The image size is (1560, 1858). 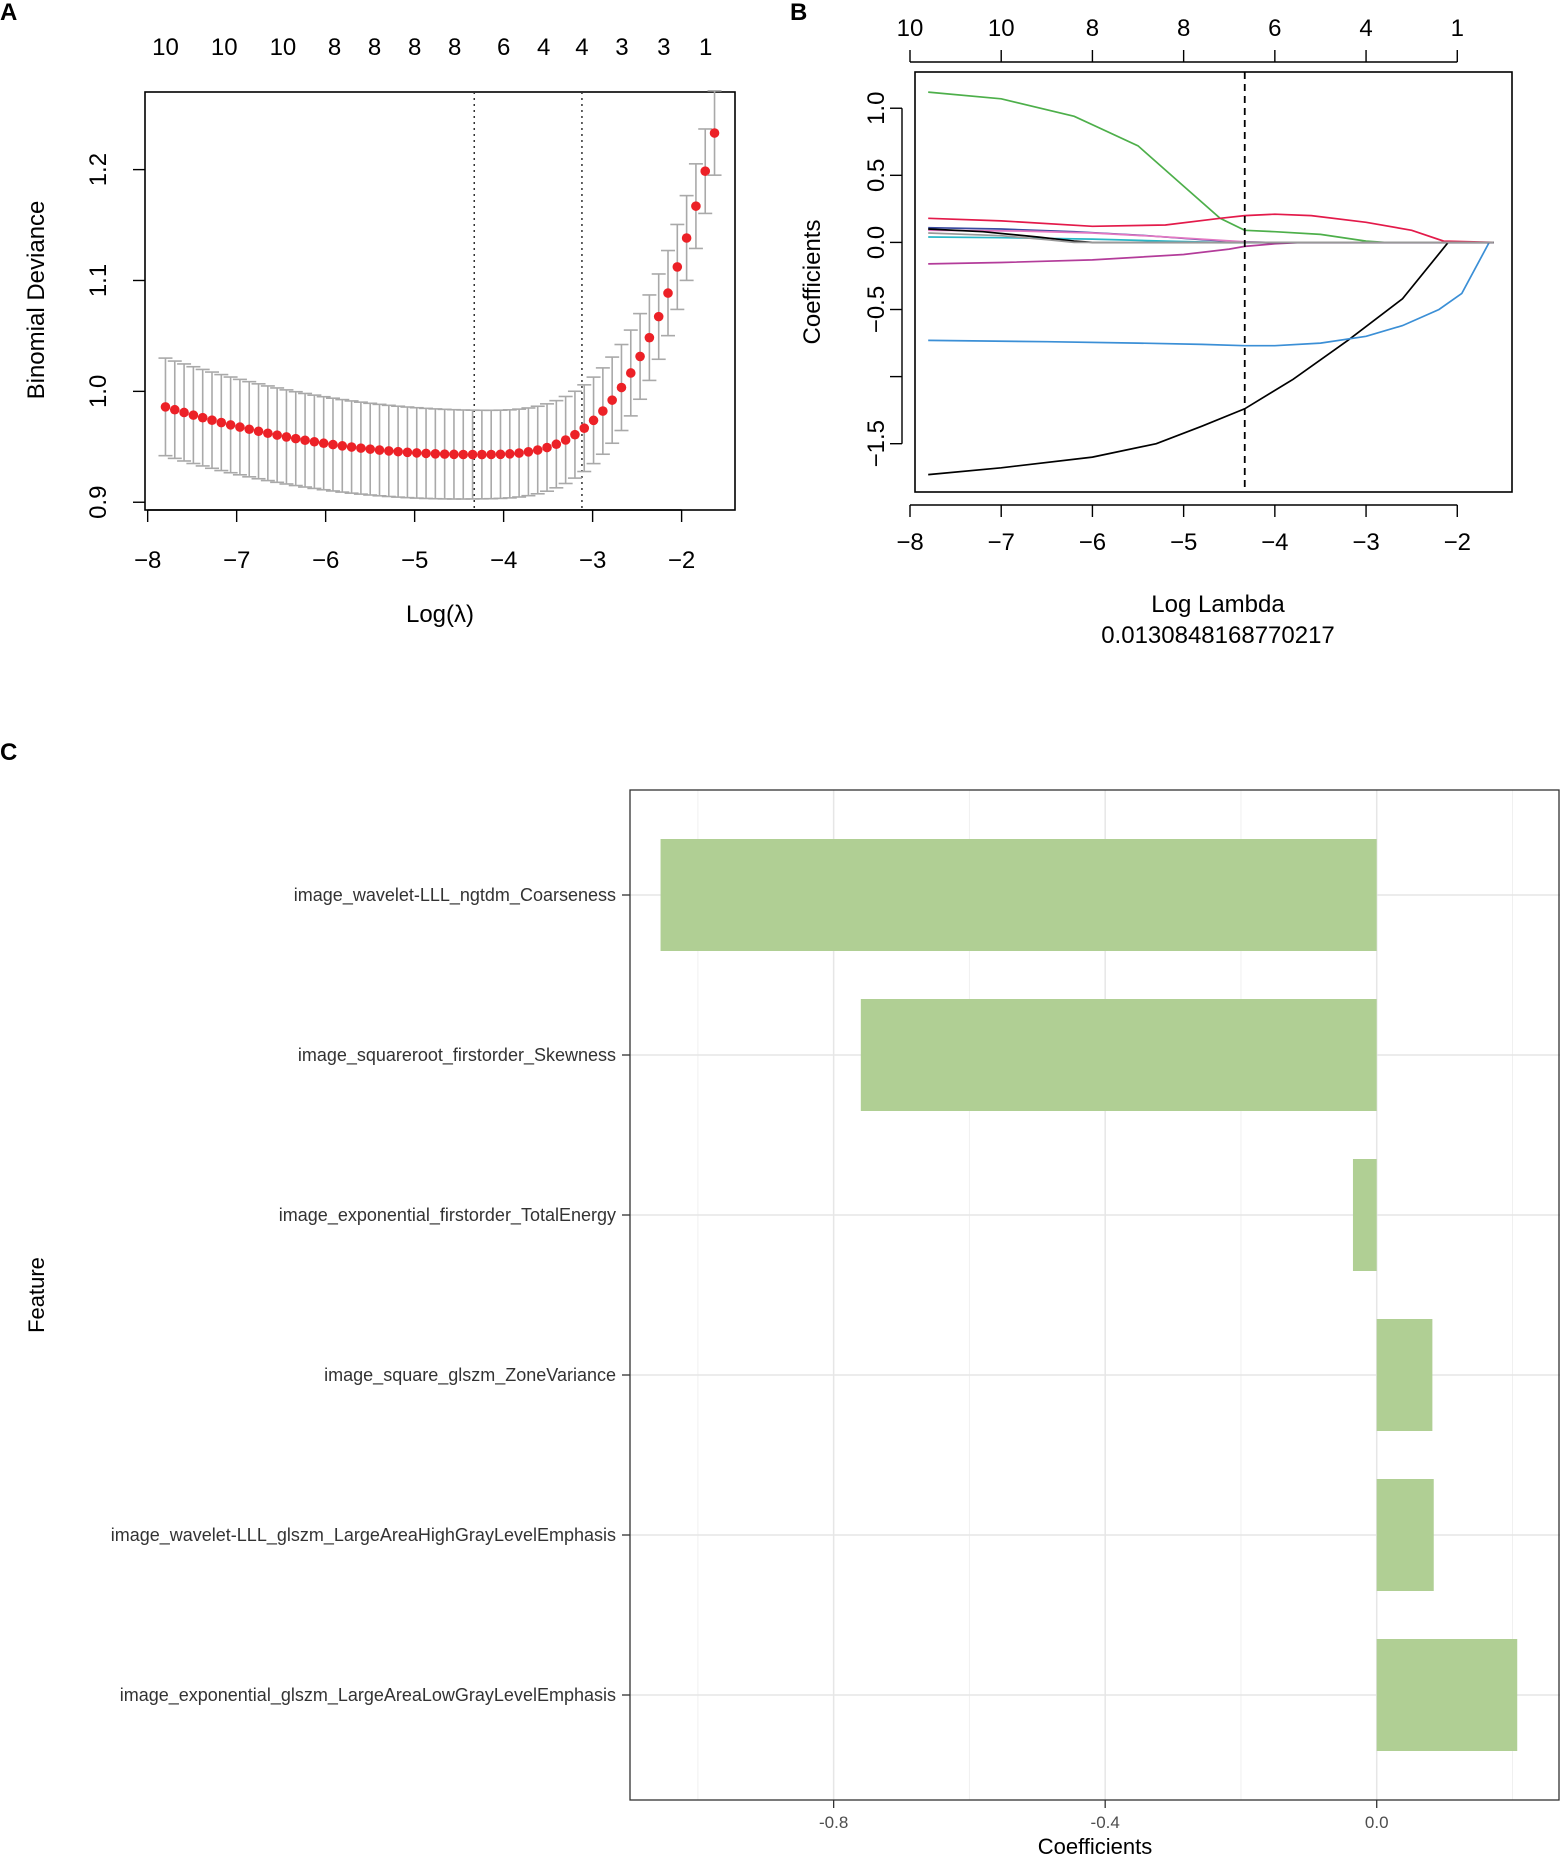 What do you see at coordinates (1405, 1535) in the screenshot?
I see `bar-image-wavelet-lll-glszm-largeareahighgraylevelemphasis` at bounding box center [1405, 1535].